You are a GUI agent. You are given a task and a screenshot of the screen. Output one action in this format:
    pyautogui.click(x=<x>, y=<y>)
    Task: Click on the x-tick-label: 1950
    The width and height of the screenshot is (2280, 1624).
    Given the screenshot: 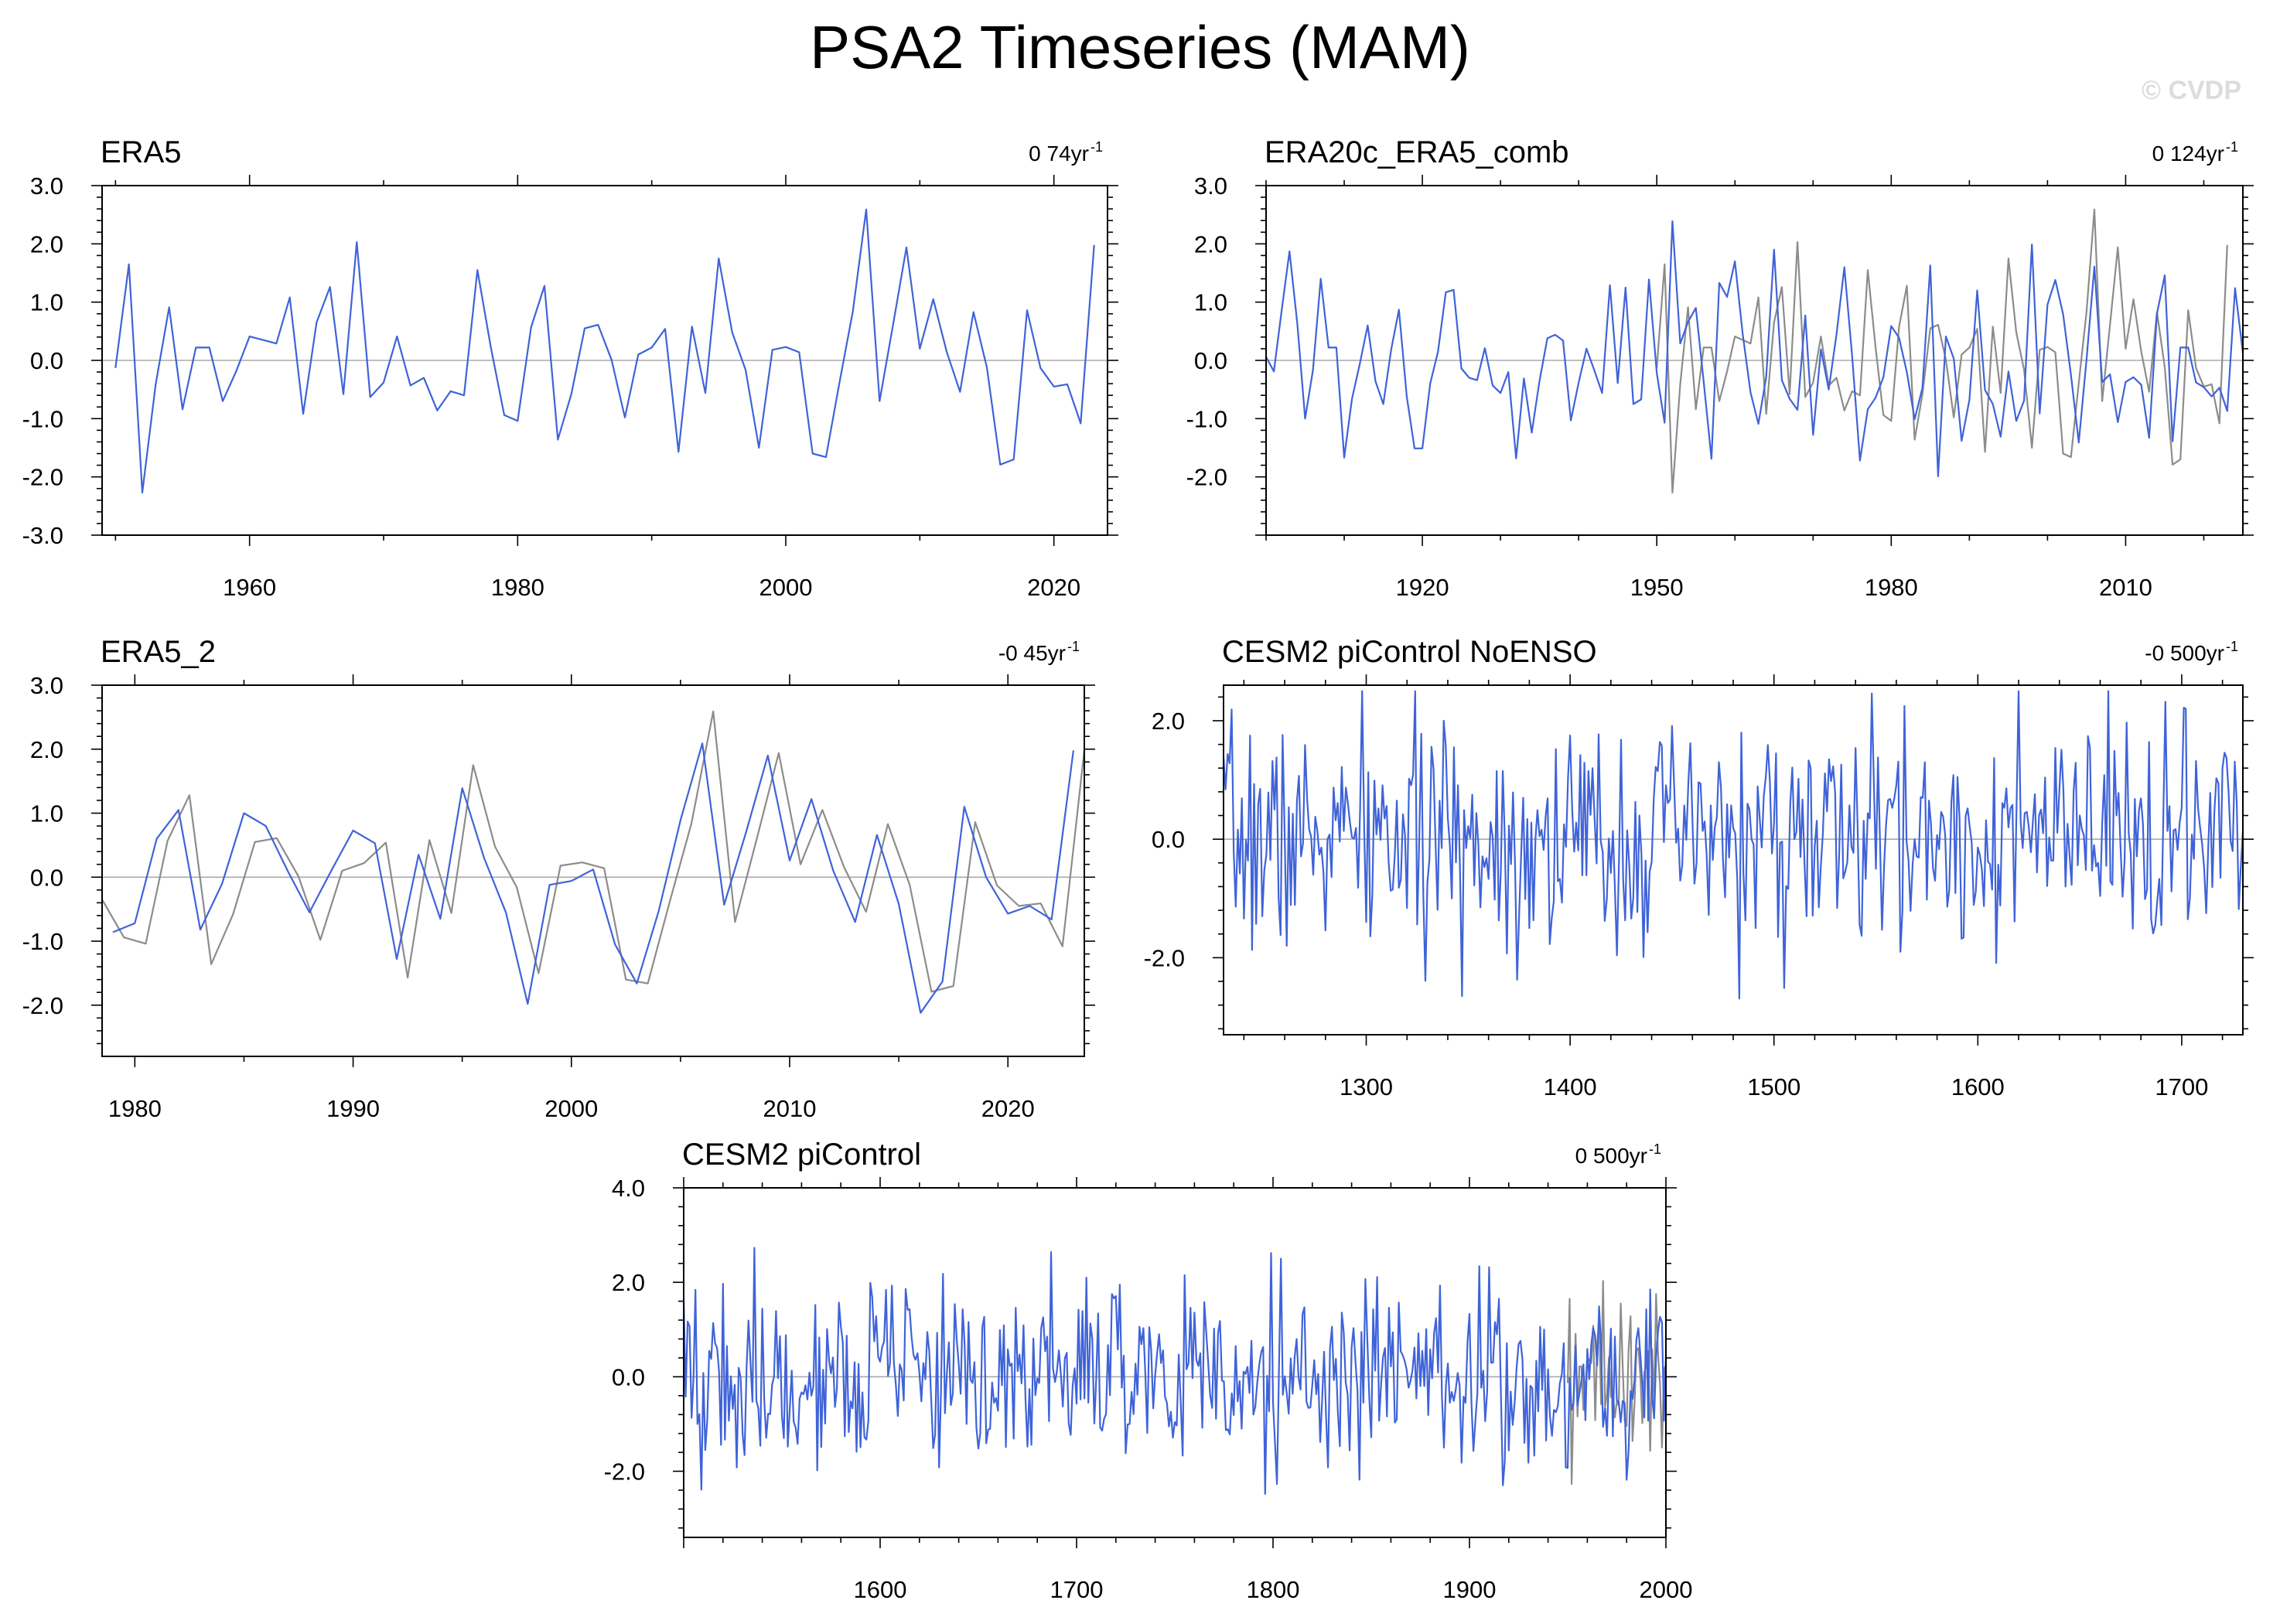 What is the action you would take?
    pyautogui.click(x=1657, y=587)
    